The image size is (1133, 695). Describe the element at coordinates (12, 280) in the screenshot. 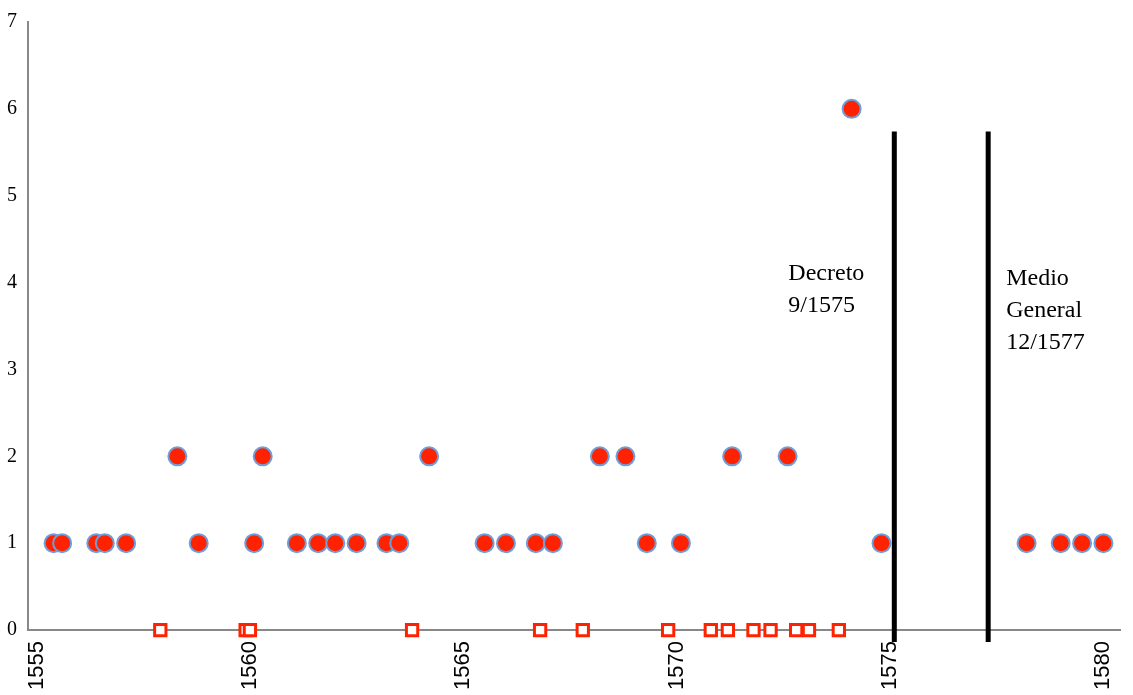

I see `y-tick-label: 4` at that location.